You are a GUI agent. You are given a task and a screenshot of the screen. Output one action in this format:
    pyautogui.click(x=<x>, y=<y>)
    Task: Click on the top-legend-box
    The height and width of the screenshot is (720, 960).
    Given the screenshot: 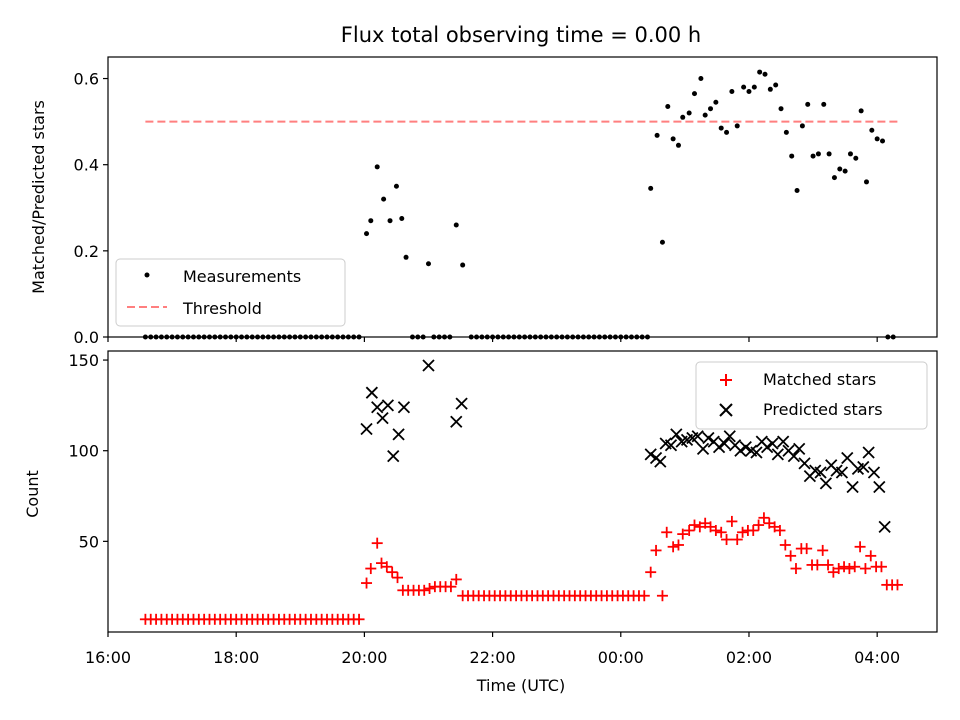 What is the action you would take?
    pyautogui.click(x=230, y=292)
    